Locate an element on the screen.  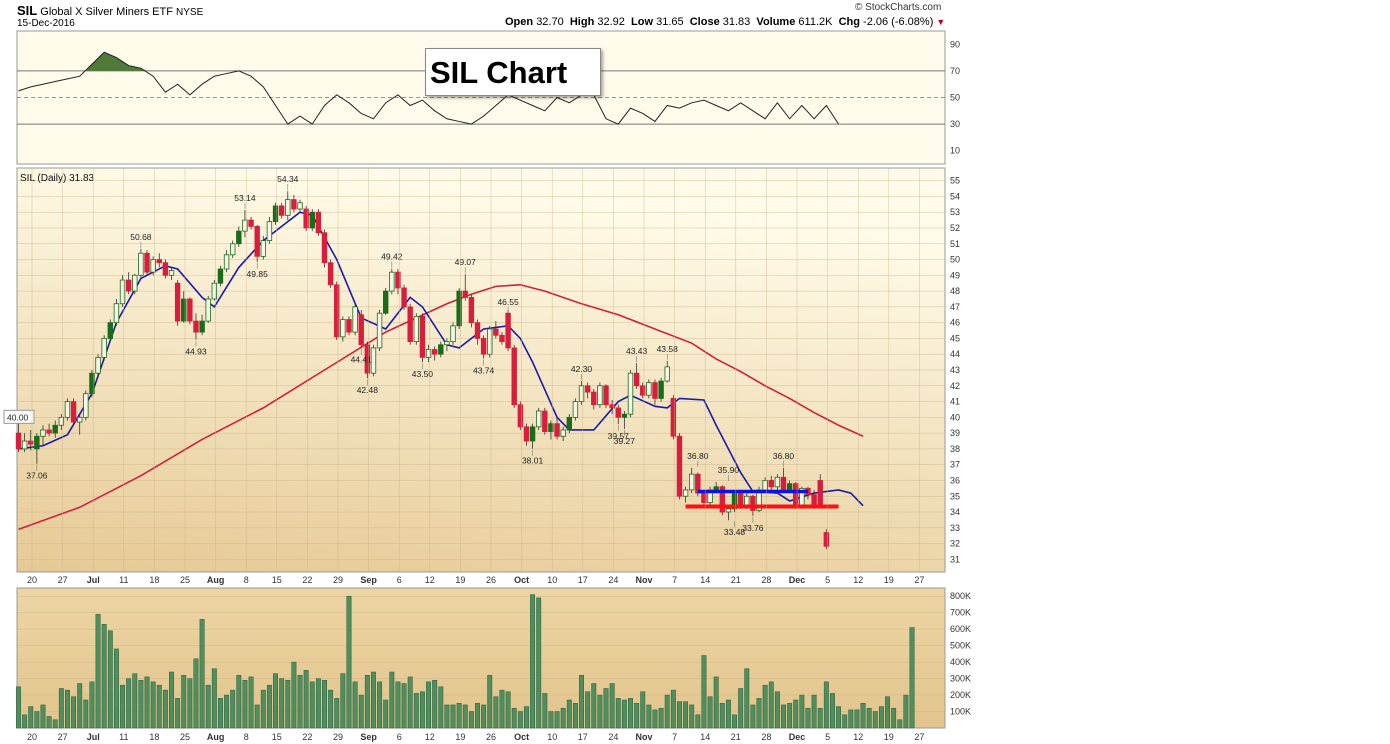
price-tick-label: 55 is located at coordinates (955, 181).